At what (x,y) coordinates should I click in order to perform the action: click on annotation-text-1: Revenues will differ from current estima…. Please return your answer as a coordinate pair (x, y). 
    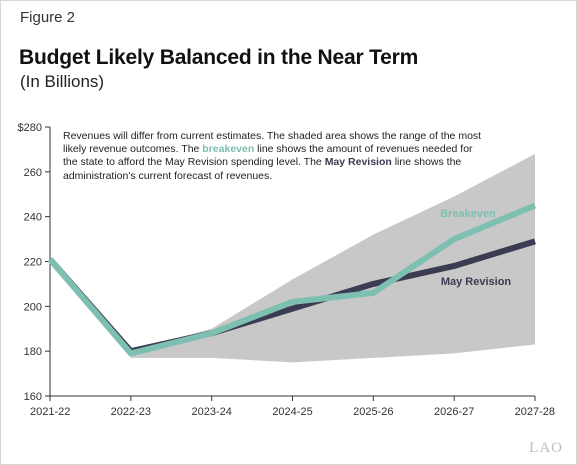
    Looking at the image, I should click on (272, 143).